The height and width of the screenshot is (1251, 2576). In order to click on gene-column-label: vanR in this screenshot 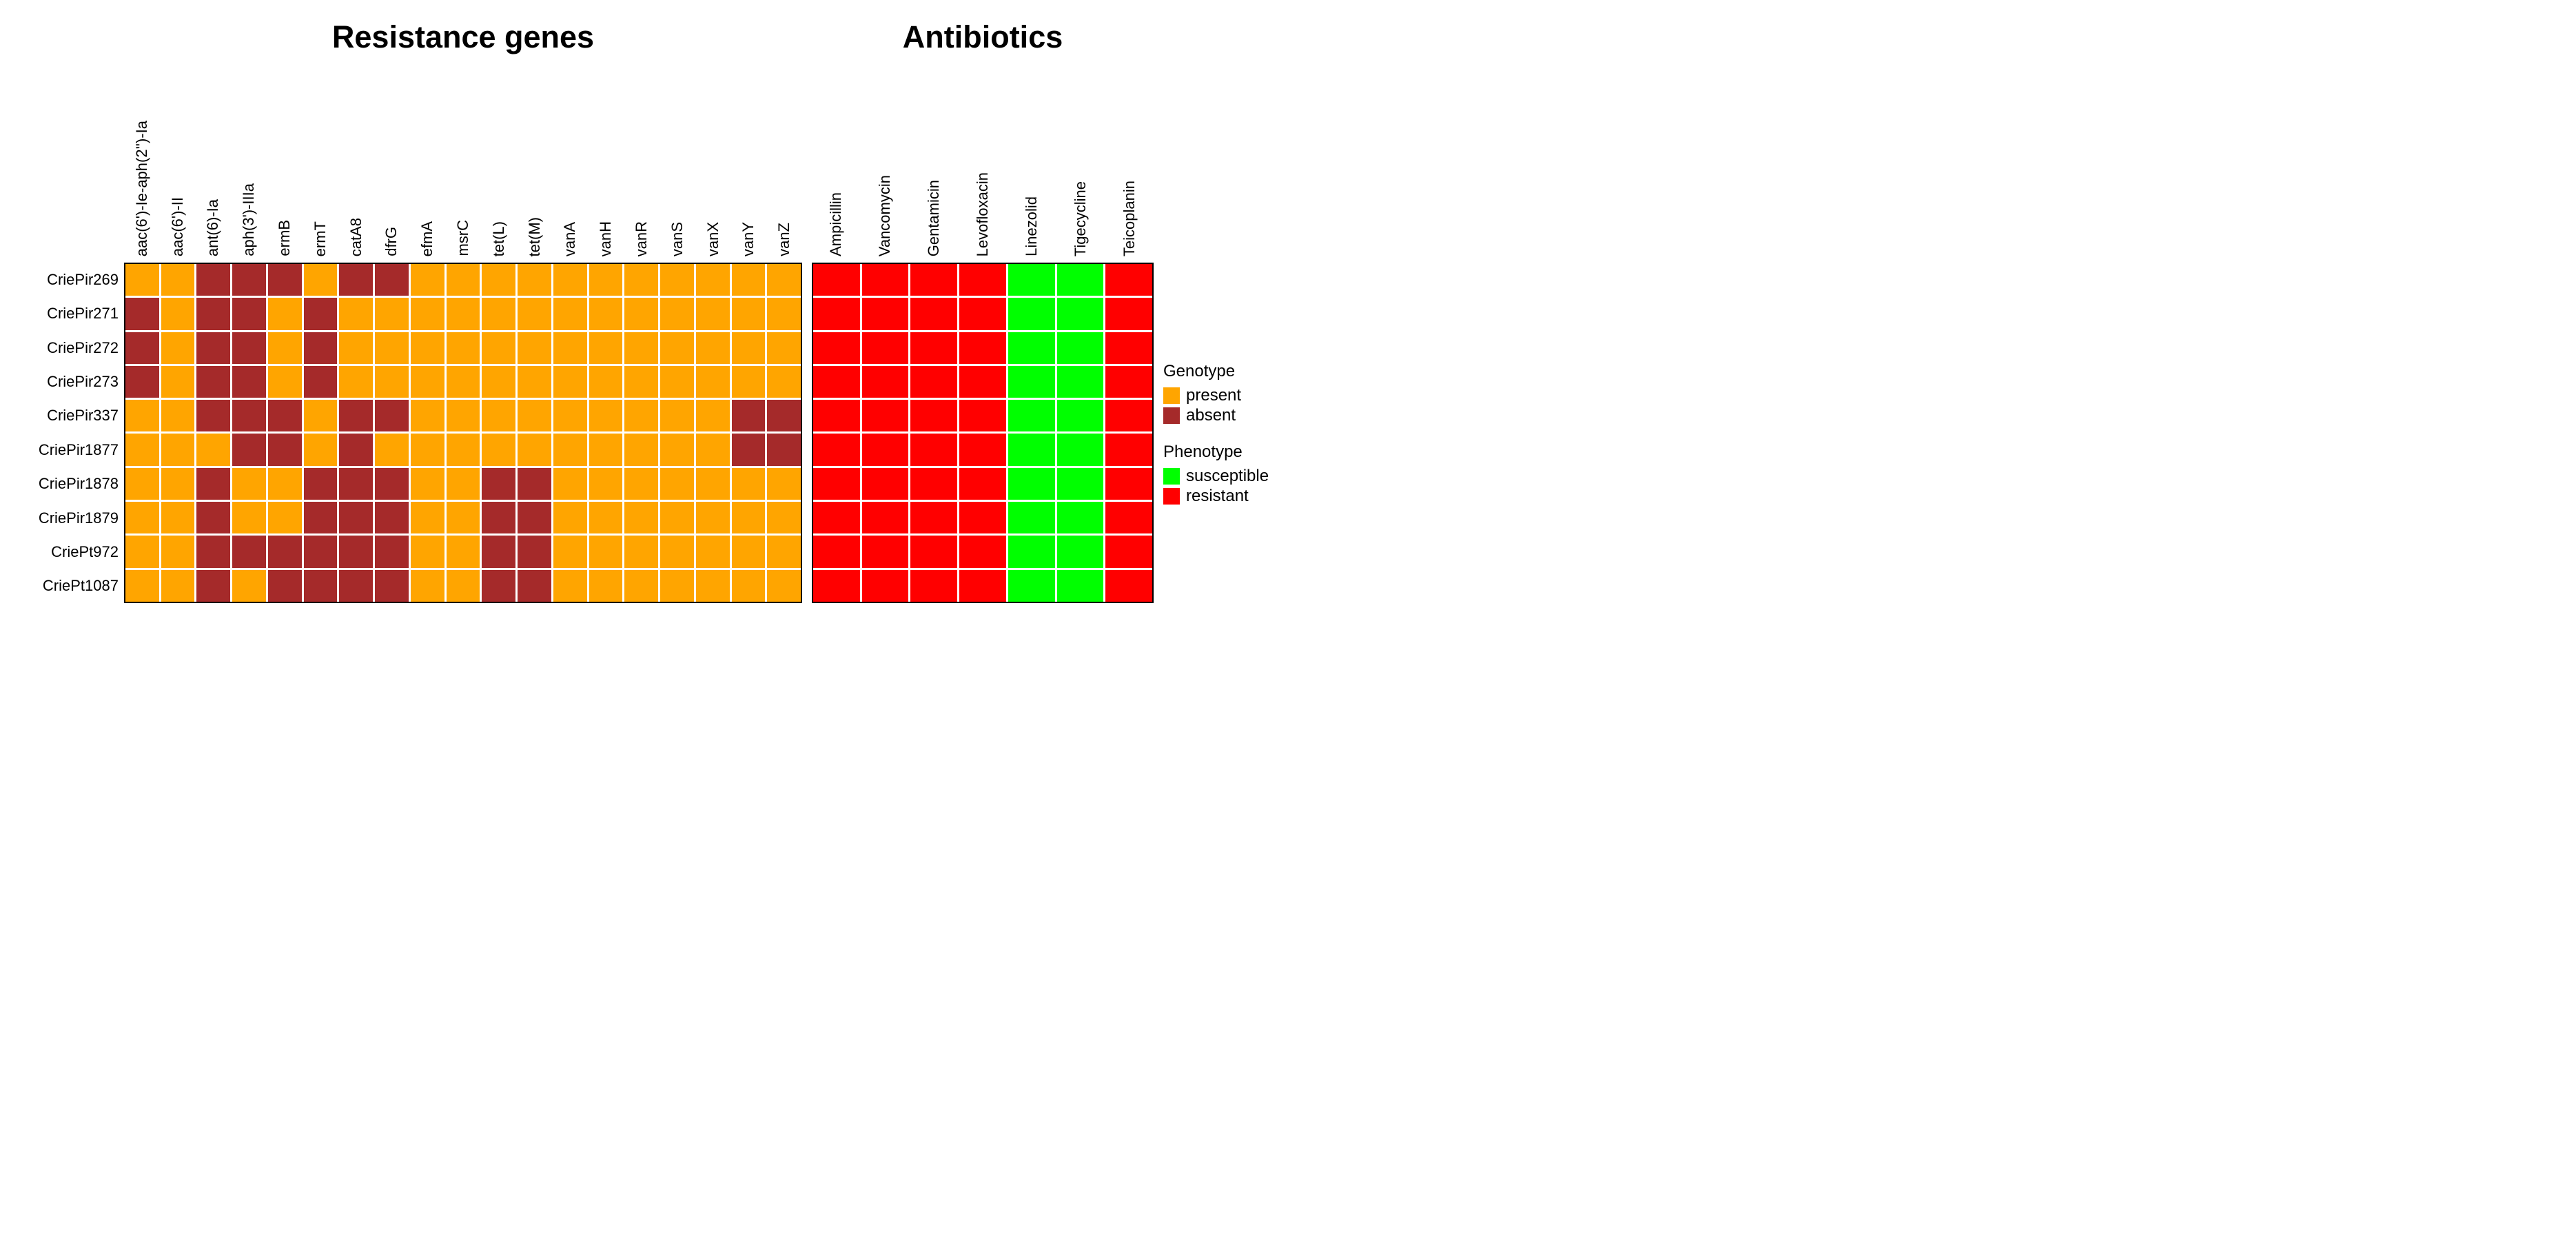, I will do `click(641, 238)`.